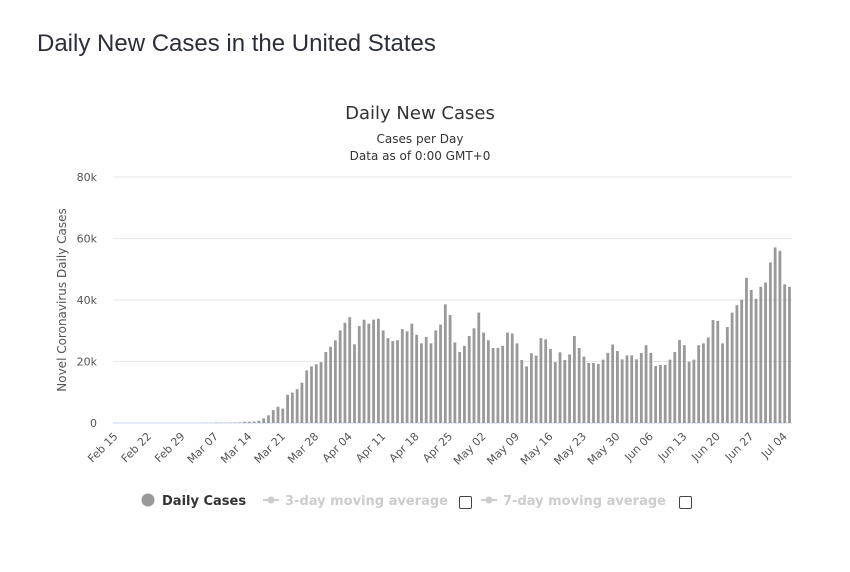  I want to click on legend-item-3-day-average: 3-day moving average, so click(355, 501).